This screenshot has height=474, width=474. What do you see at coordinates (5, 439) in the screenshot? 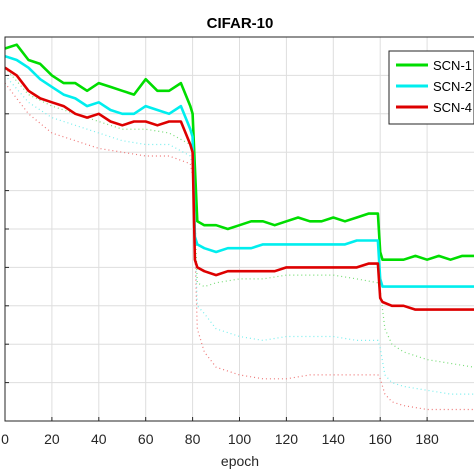
I see `x-tick-label: 0` at bounding box center [5, 439].